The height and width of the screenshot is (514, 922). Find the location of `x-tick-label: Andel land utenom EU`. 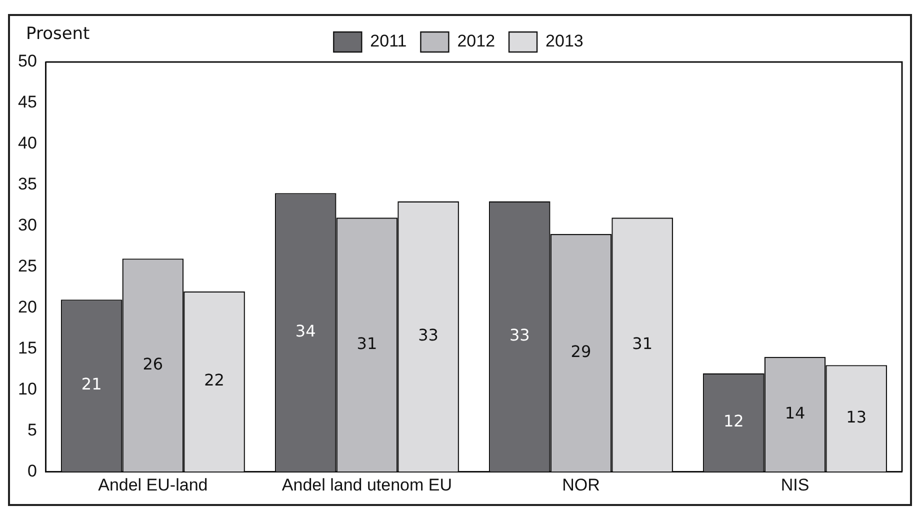

x-tick-label: Andel land utenom EU is located at coordinates (367, 484).